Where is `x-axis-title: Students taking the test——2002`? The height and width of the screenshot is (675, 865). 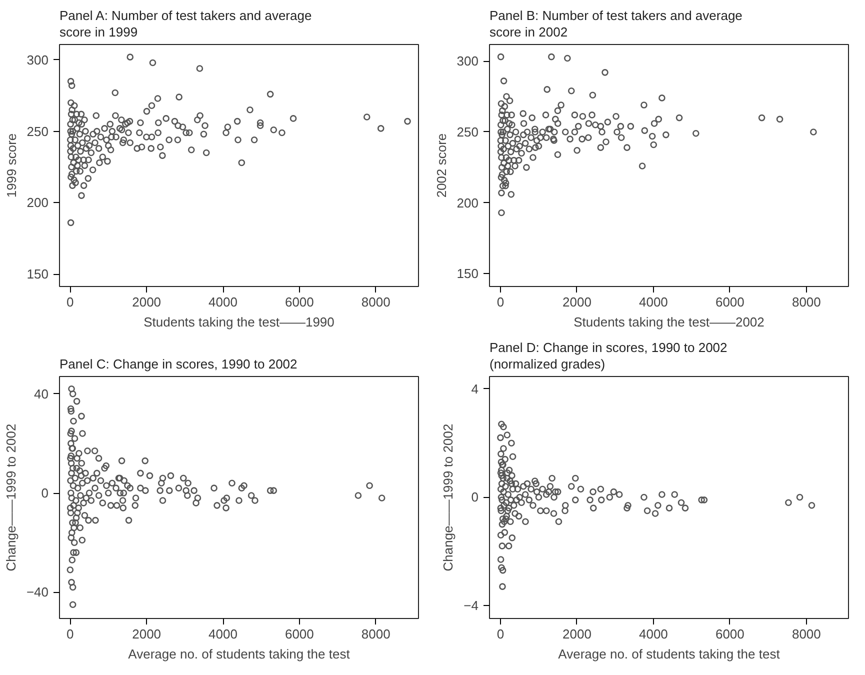 x-axis-title: Students taking the test——2002 is located at coordinates (669, 322).